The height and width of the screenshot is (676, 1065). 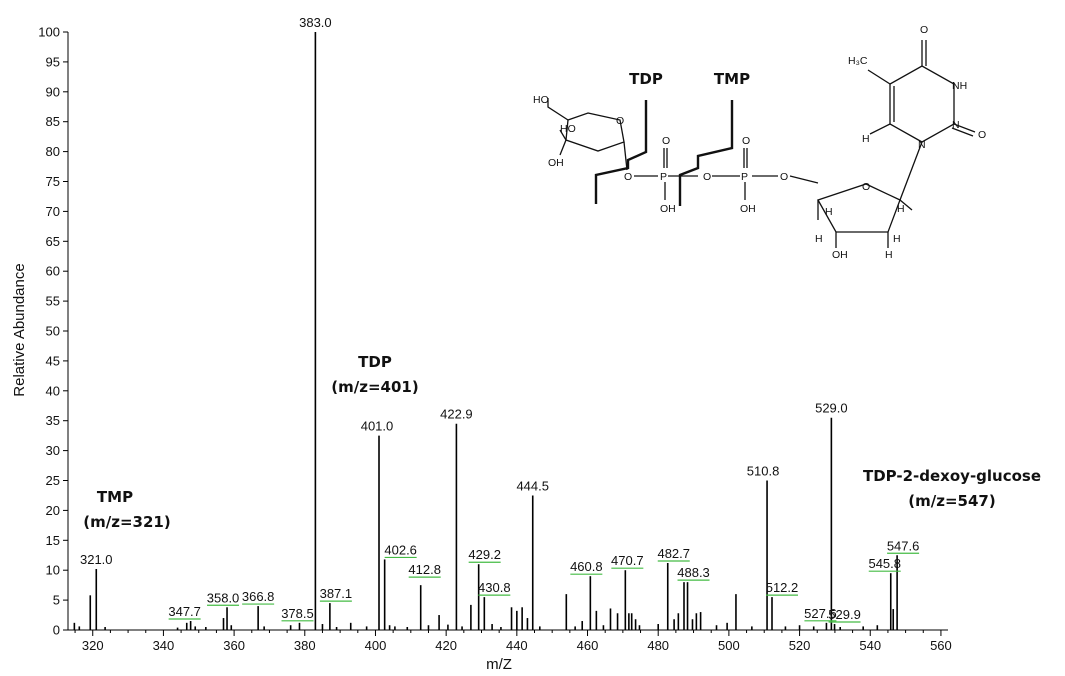 What do you see at coordinates (903, 545) in the screenshot?
I see `peak-label: 547.6` at bounding box center [903, 545].